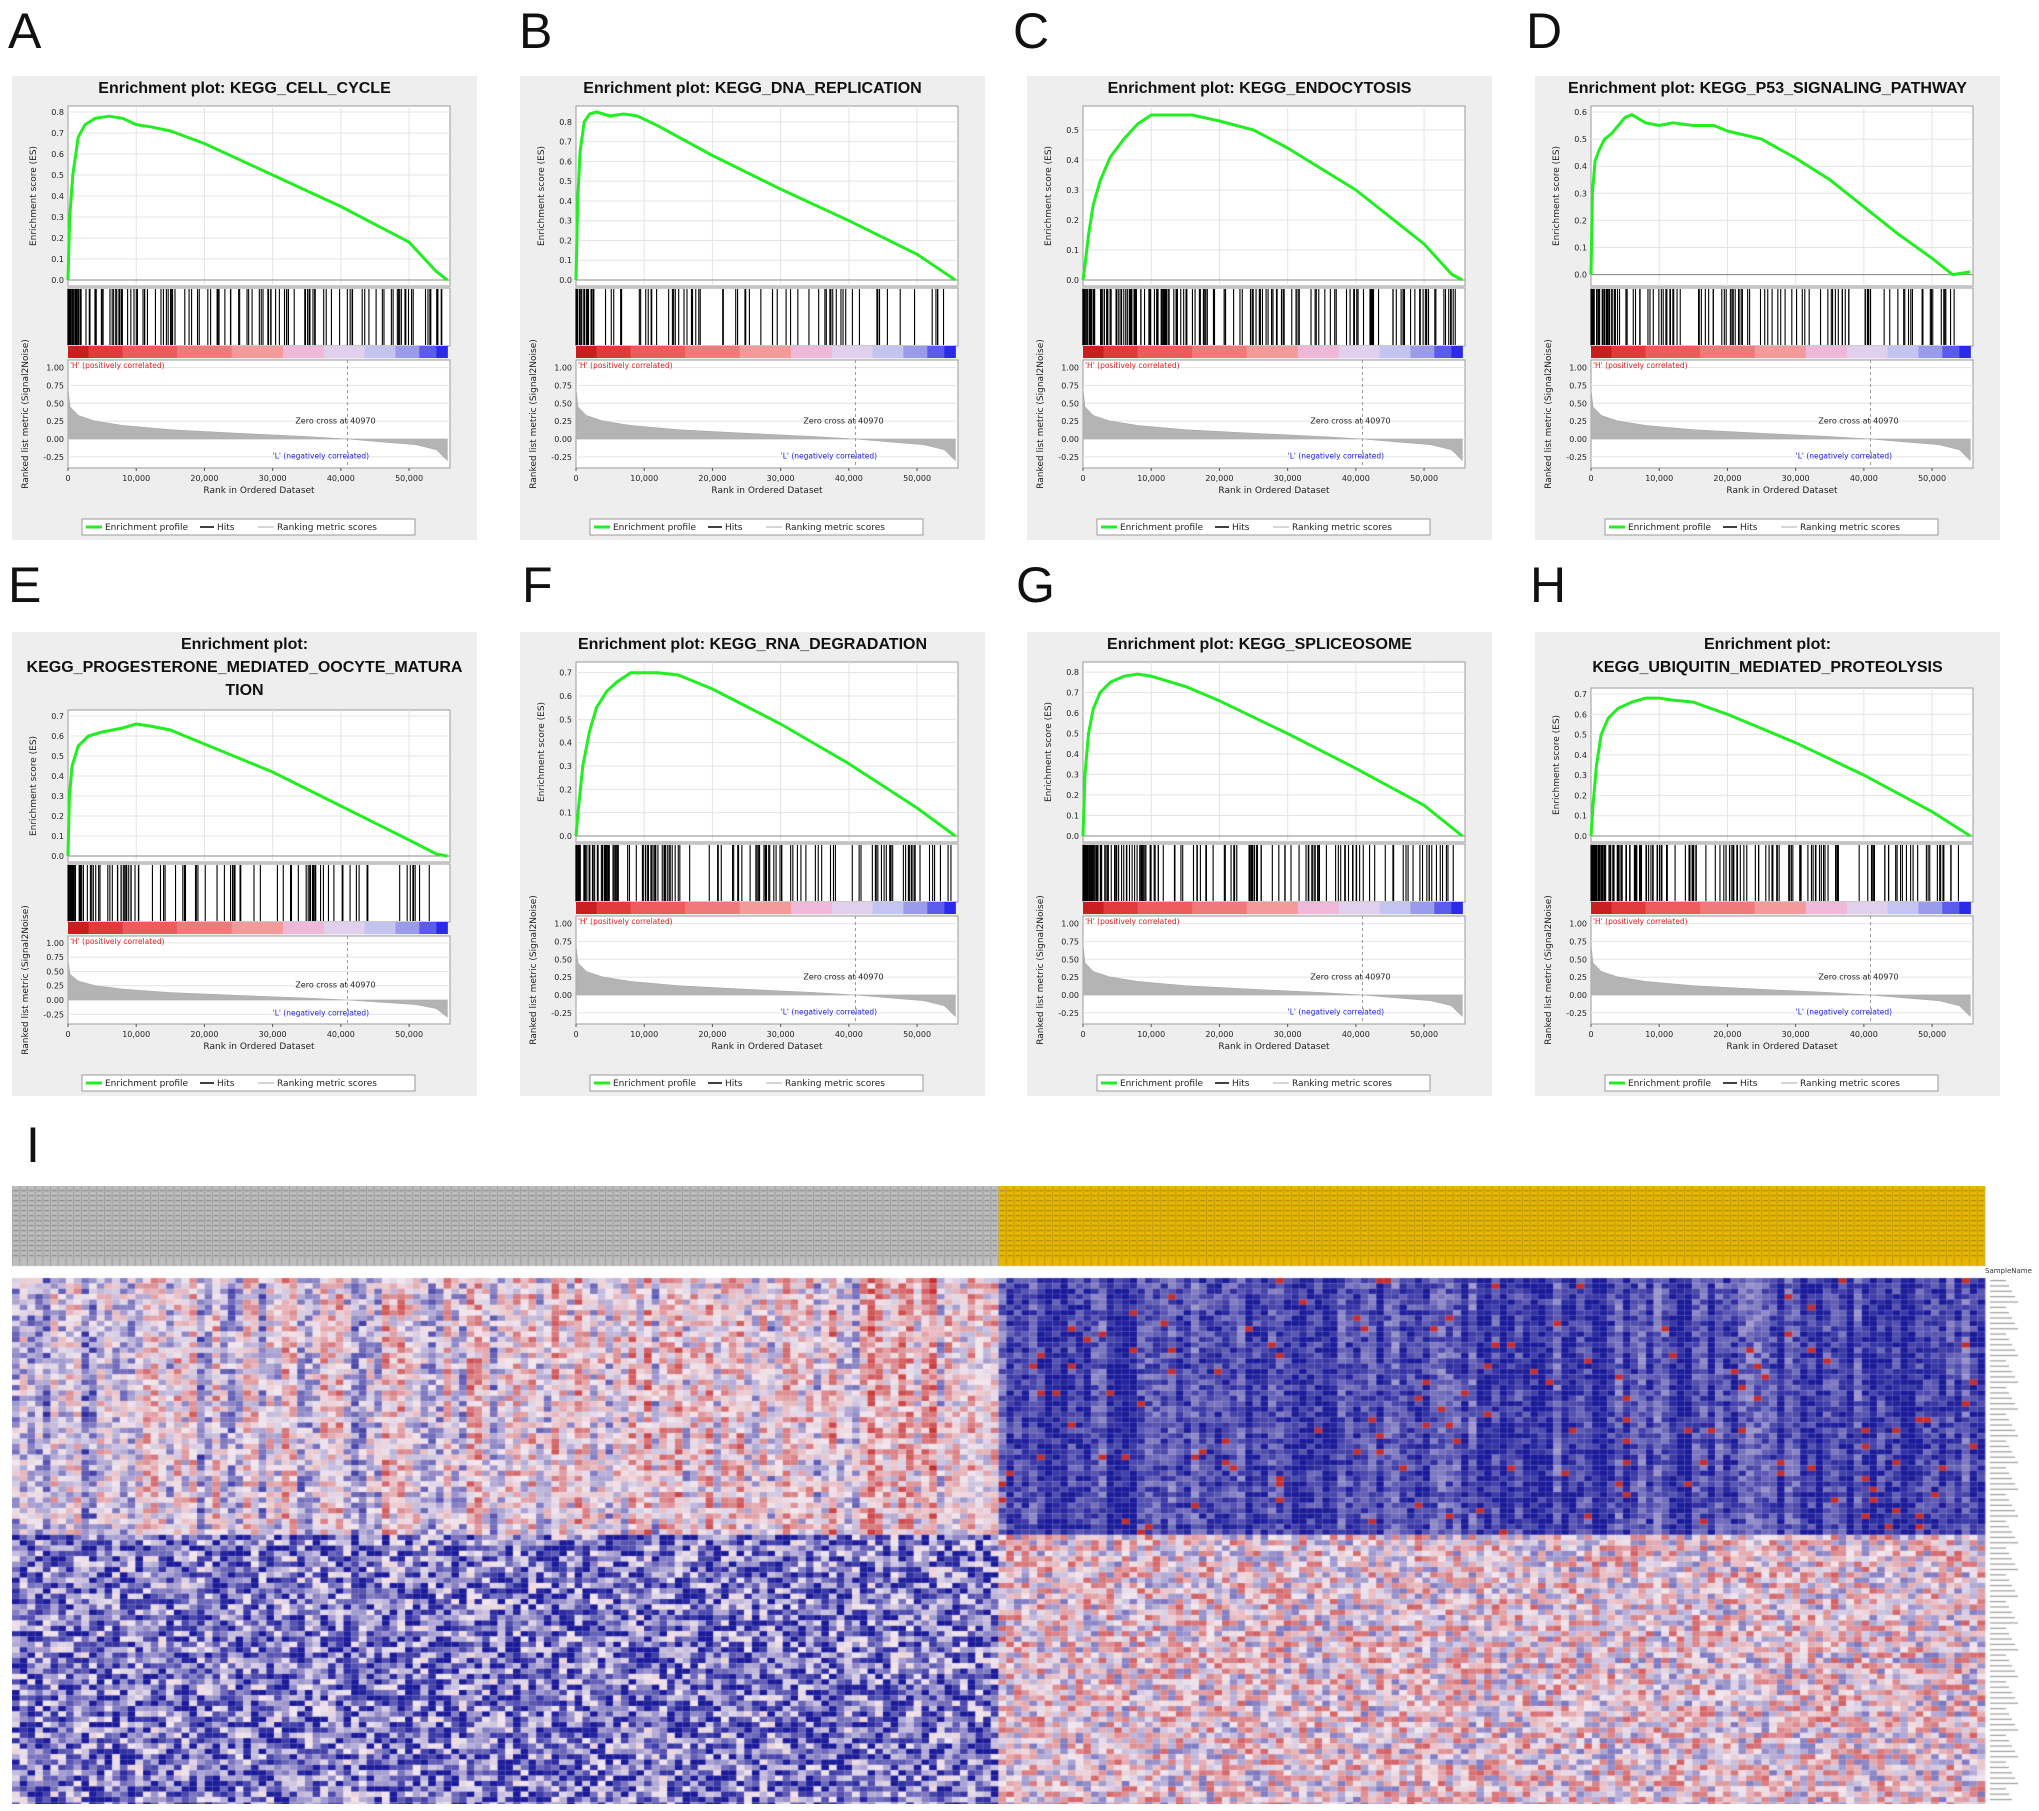 Image resolution: width=2039 pixels, height=1811 pixels. I want to click on heatmap-row-header: SampleName, so click(2008, 1271).